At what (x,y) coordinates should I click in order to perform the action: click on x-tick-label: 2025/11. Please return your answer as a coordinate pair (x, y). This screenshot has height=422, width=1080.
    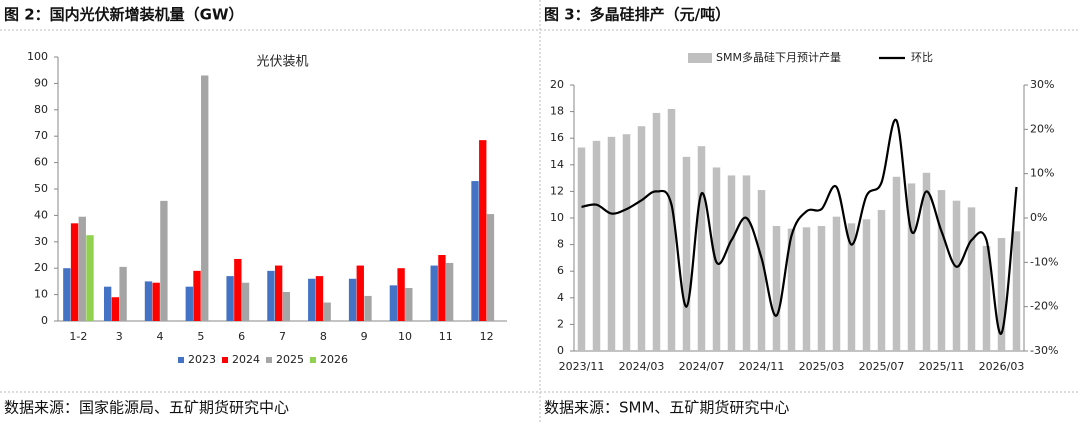
    Looking at the image, I should click on (942, 366).